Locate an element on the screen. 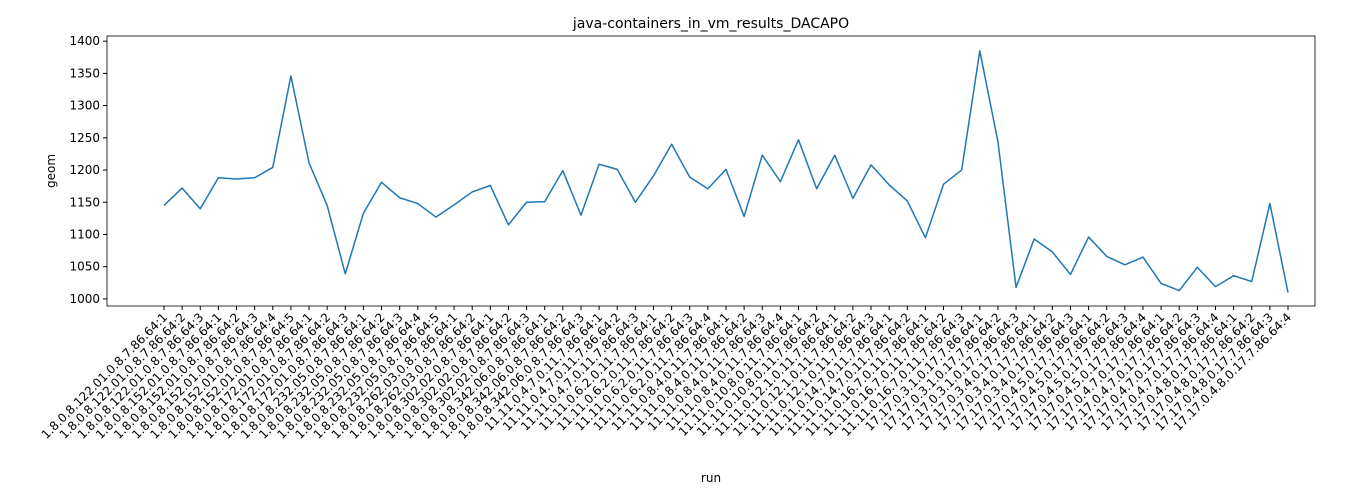 The height and width of the screenshot is (500, 1360). x-axis-label: run is located at coordinates (711, 478).